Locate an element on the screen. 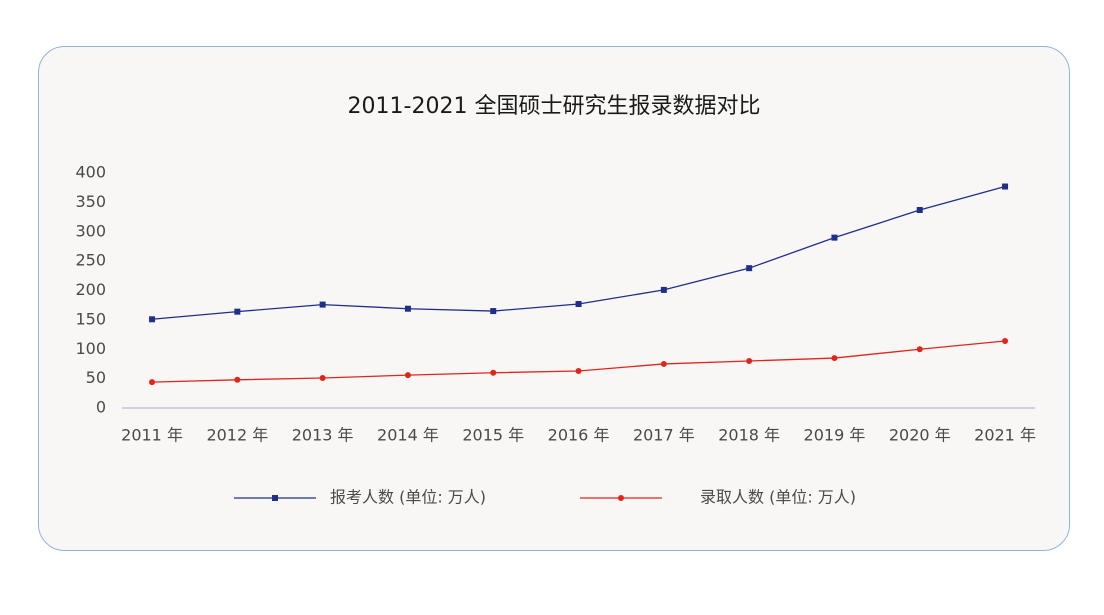  y-tick-label: 400 is located at coordinates (90, 172).